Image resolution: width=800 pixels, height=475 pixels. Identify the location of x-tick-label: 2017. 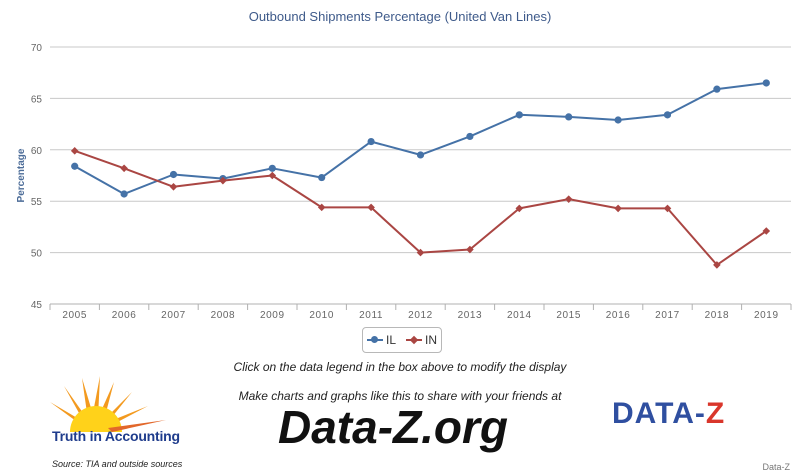
(667, 315).